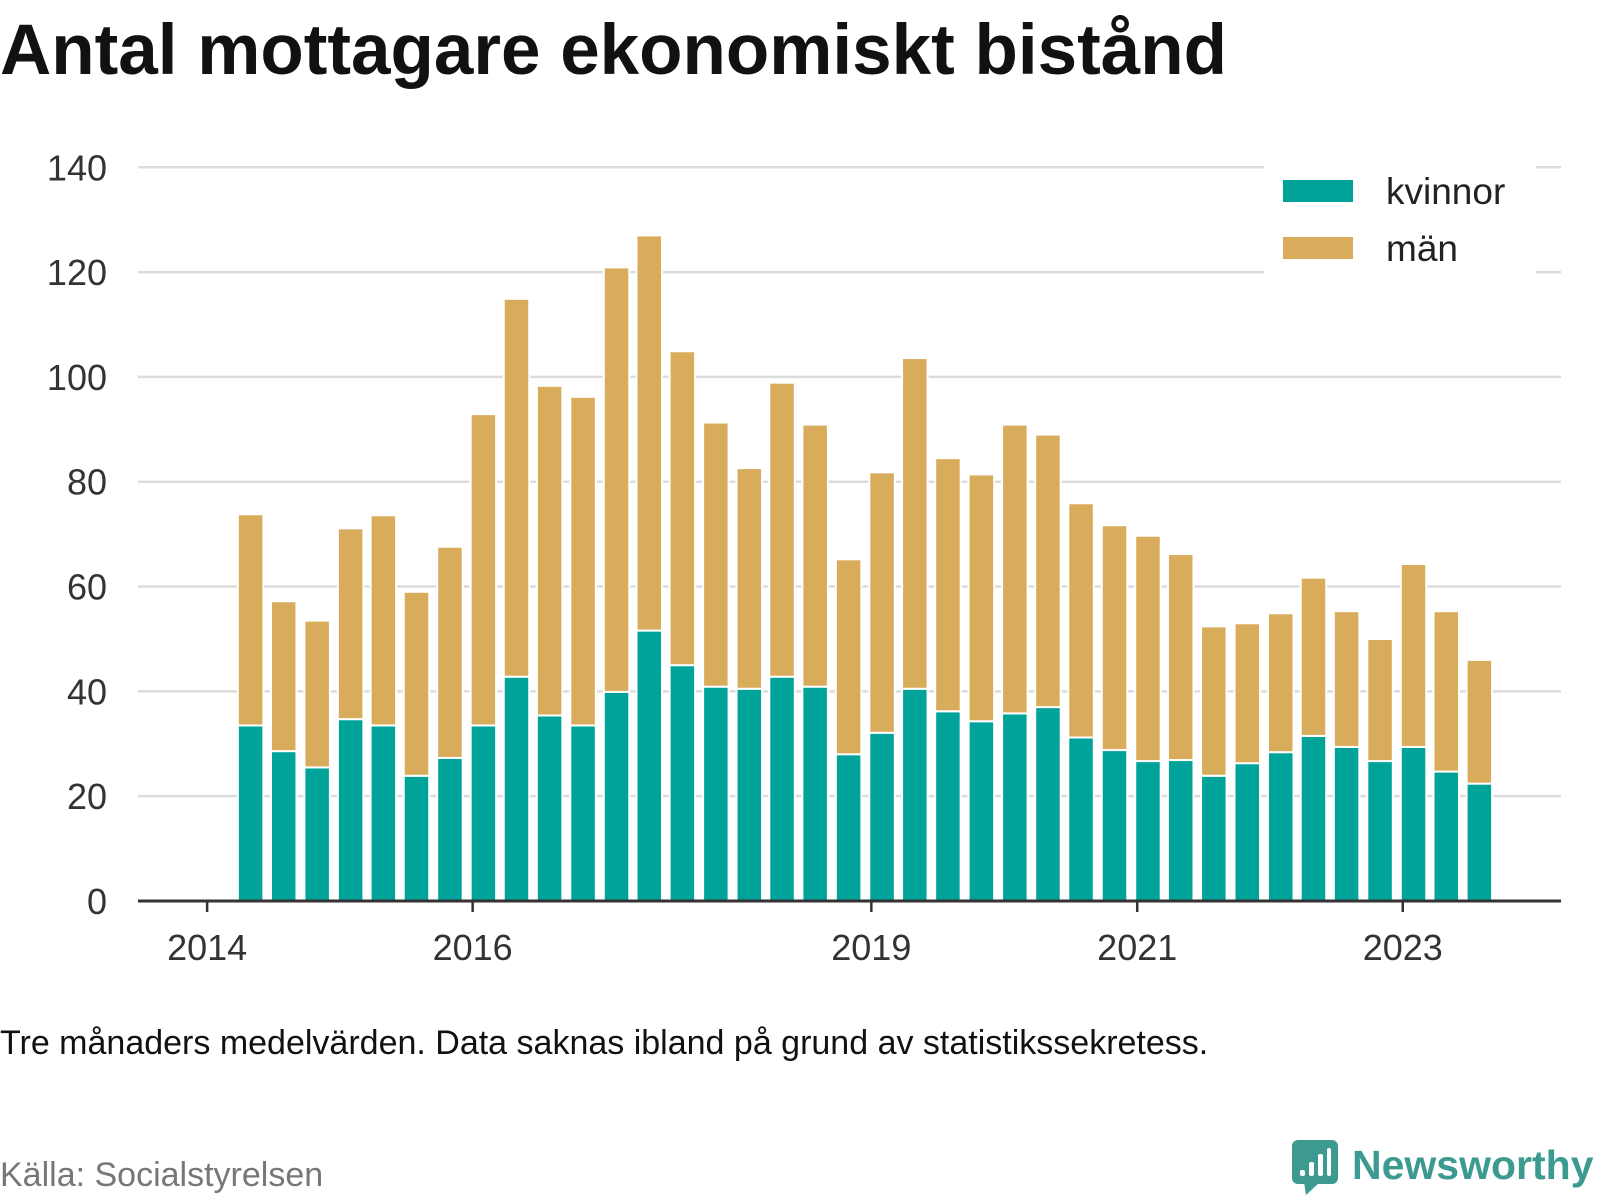 The width and height of the screenshot is (1600, 1200). I want to click on logo-bubble-tail, so click(1312, 1188).